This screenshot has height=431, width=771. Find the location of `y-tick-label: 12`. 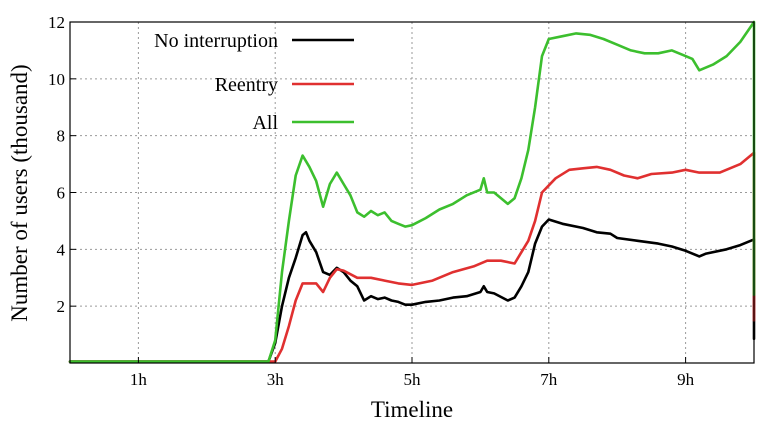

y-tick-label: 12 is located at coordinates (56, 22).